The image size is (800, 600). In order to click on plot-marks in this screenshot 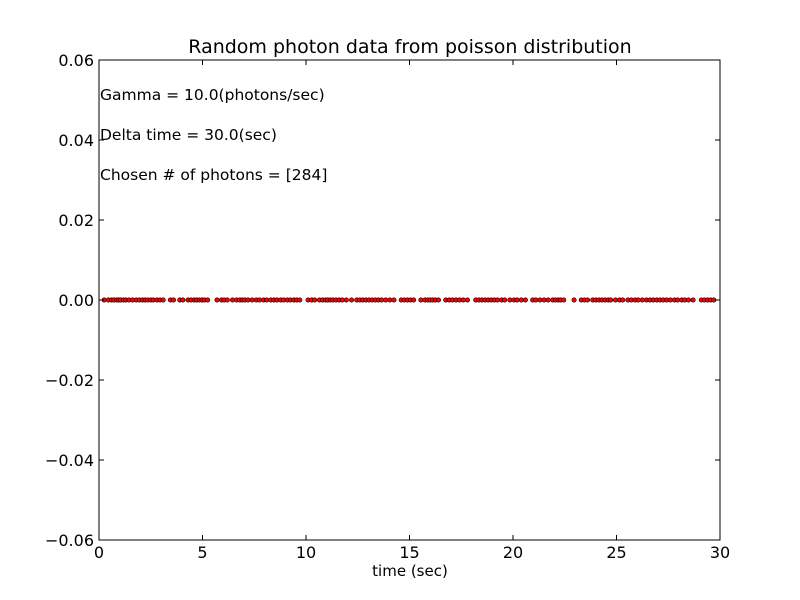, I will do `click(409, 300)`.